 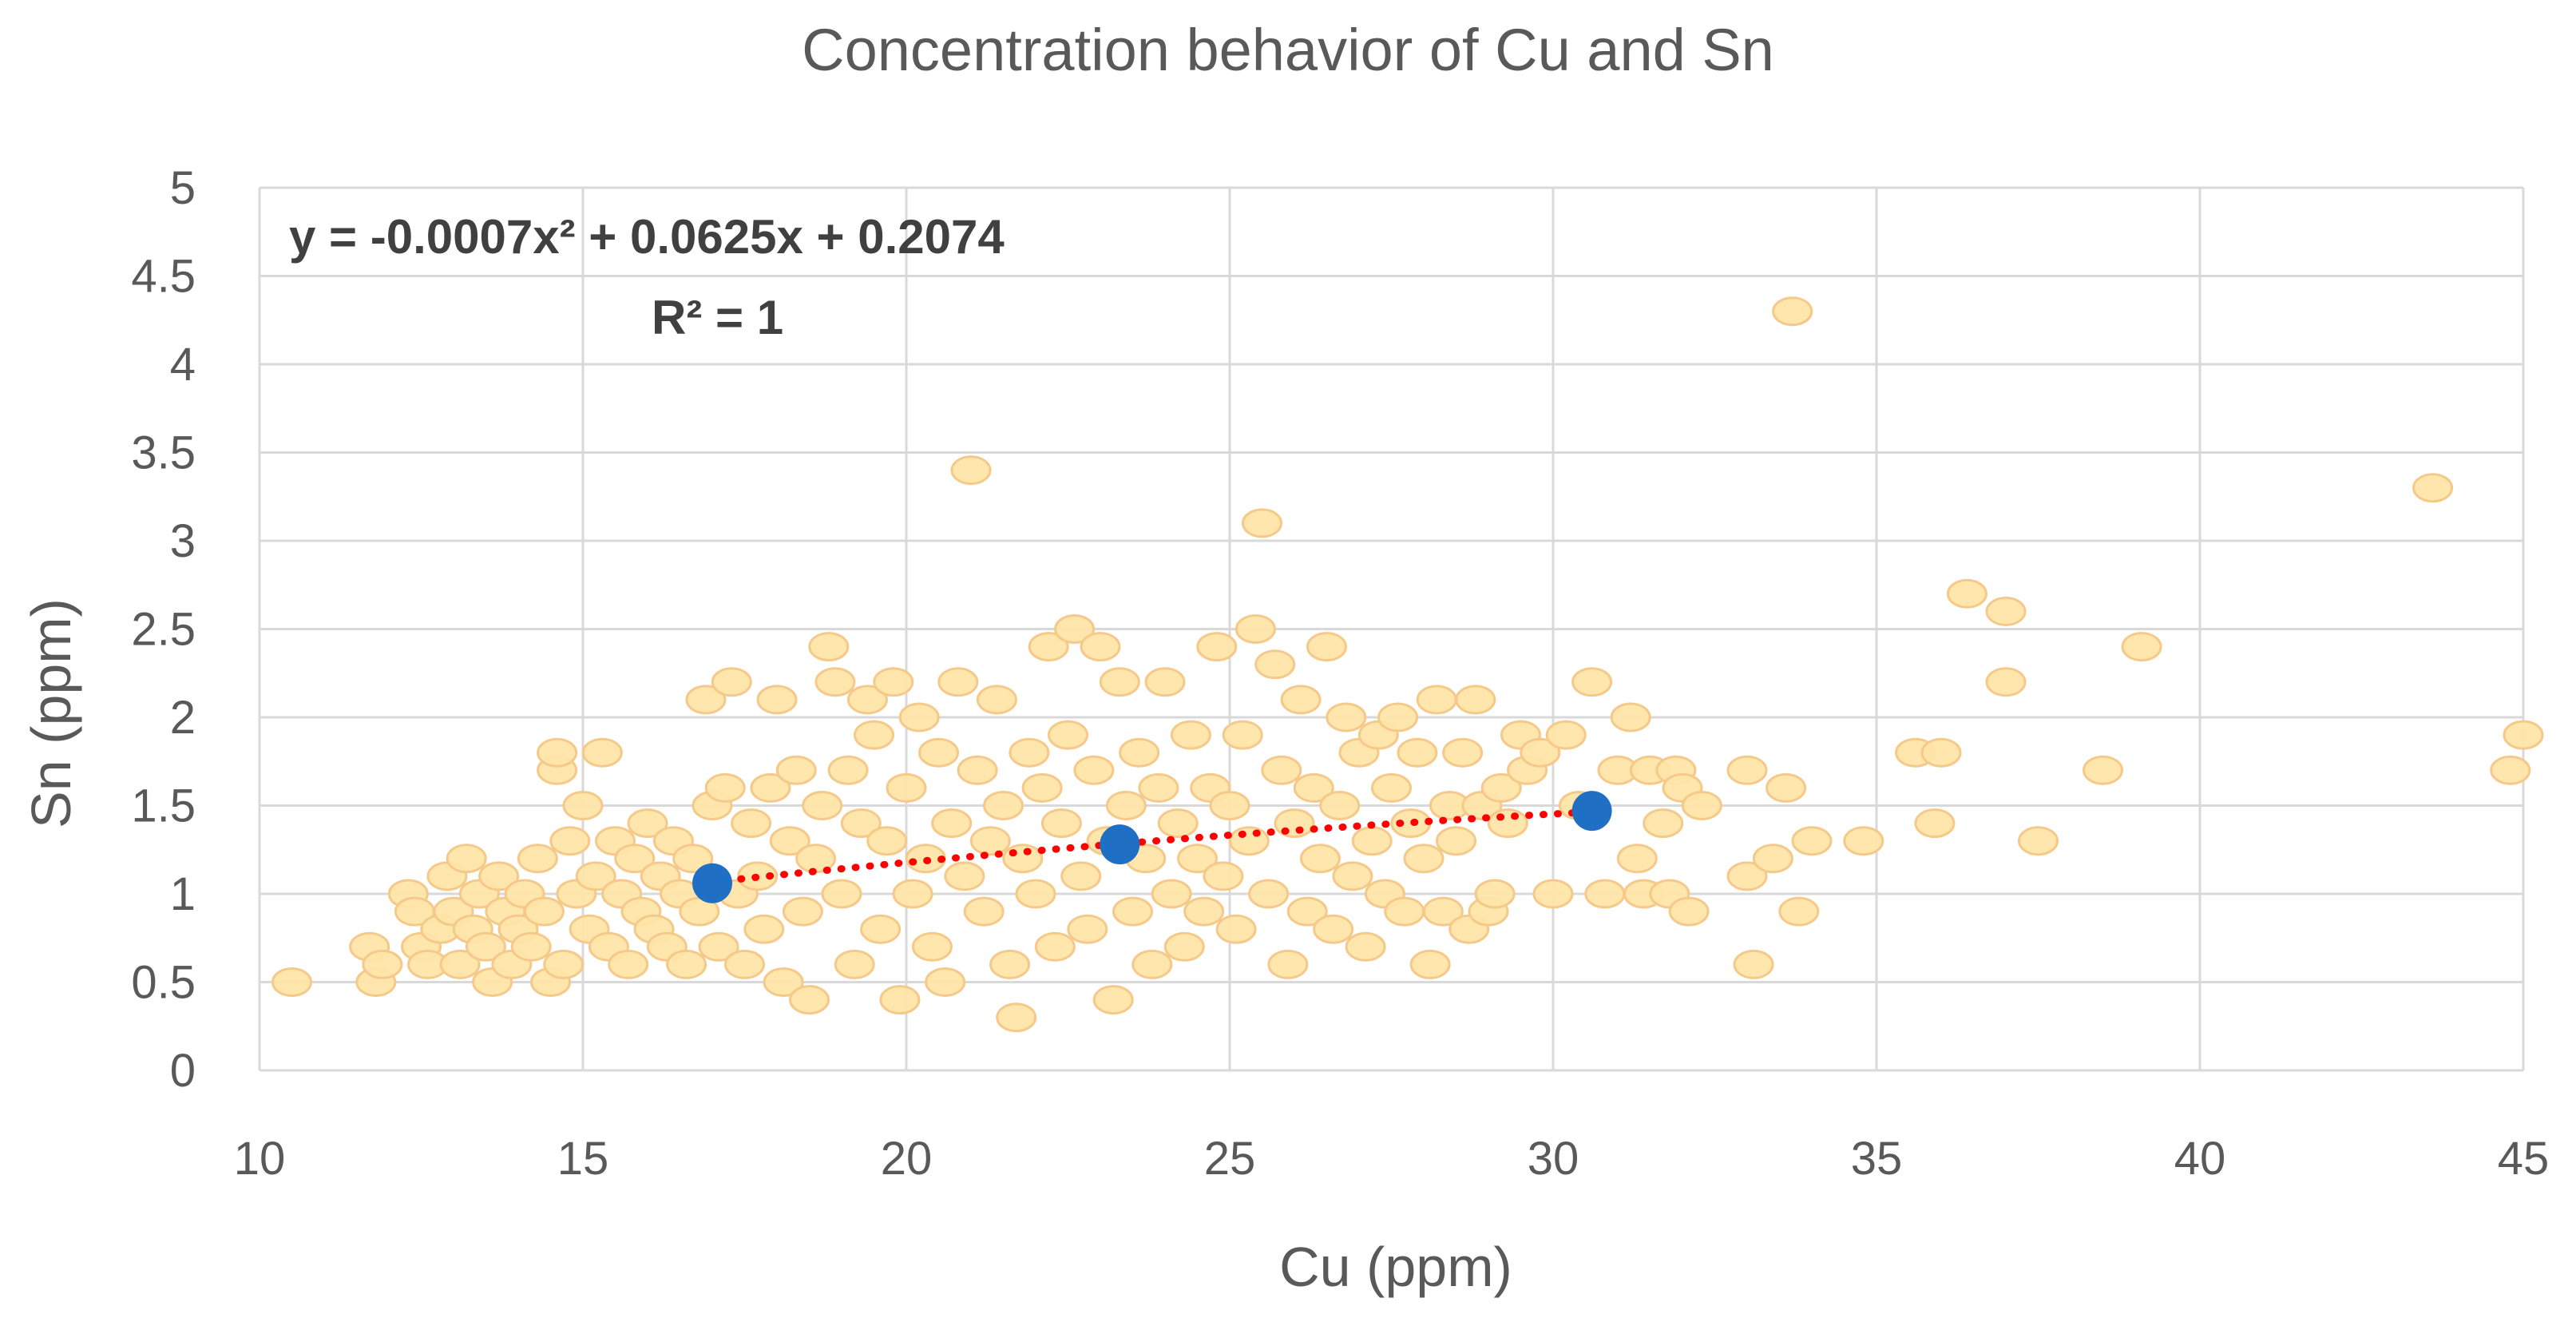 What do you see at coordinates (1395, 1267) in the screenshot?
I see `x-axis-label: Cu (ppm)` at bounding box center [1395, 1267].